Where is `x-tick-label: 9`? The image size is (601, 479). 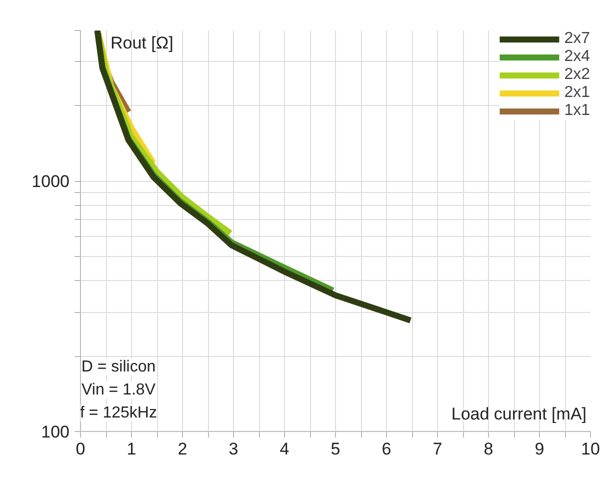 x-tick-label: 9 is located at coordinates (539, 449).